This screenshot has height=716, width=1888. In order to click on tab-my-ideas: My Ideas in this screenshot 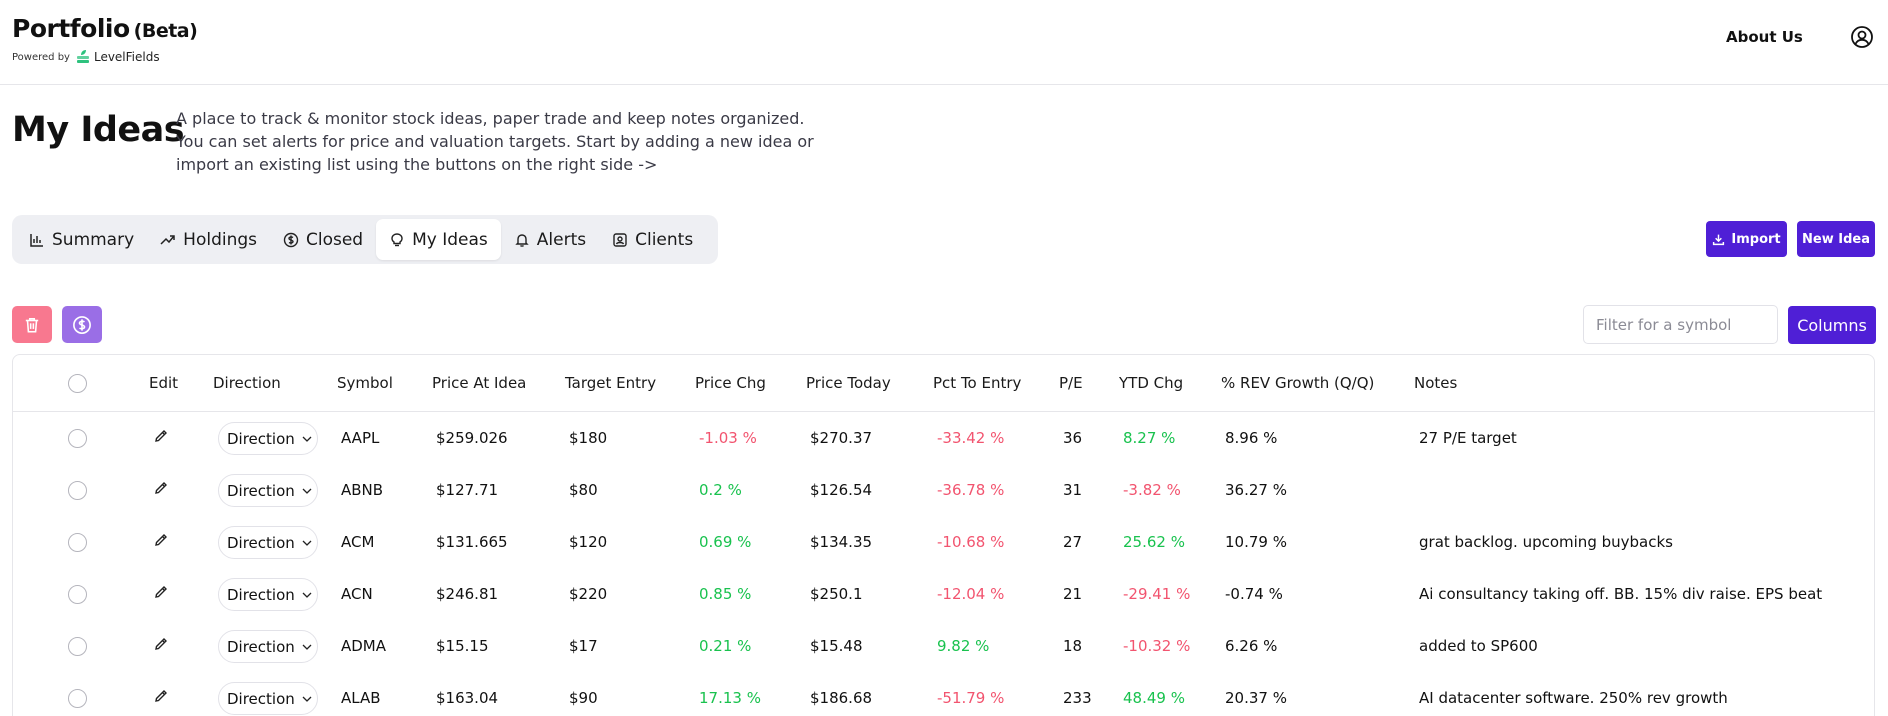, I will do `click(438, 239)`.